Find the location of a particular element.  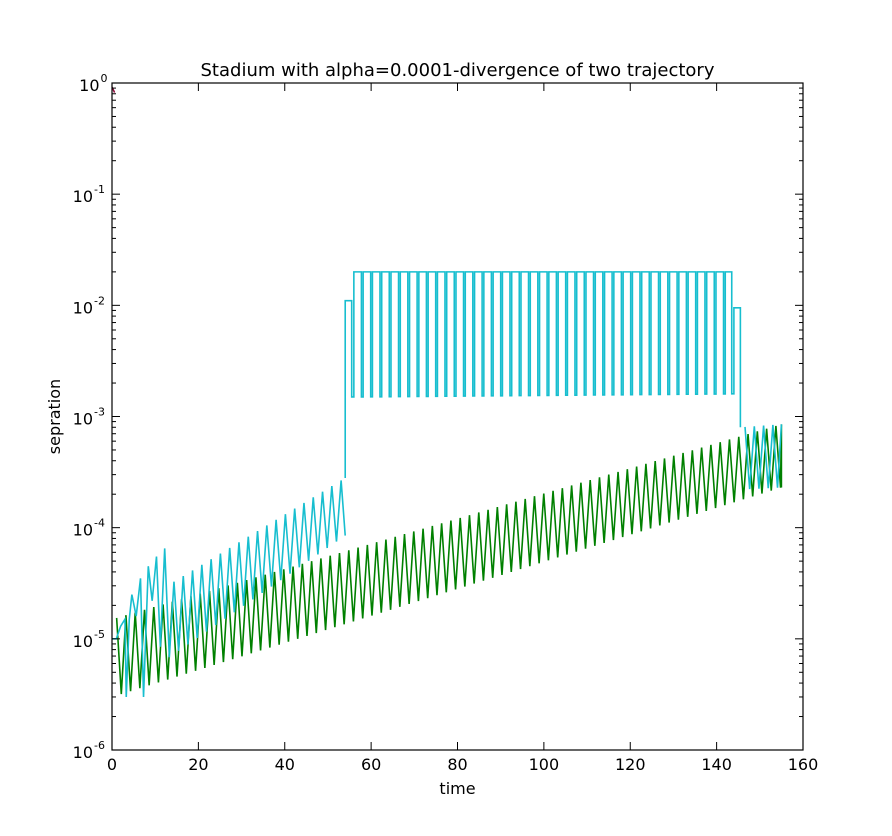

x-tick-label-5: 100 is located at coordinates (544, 764).